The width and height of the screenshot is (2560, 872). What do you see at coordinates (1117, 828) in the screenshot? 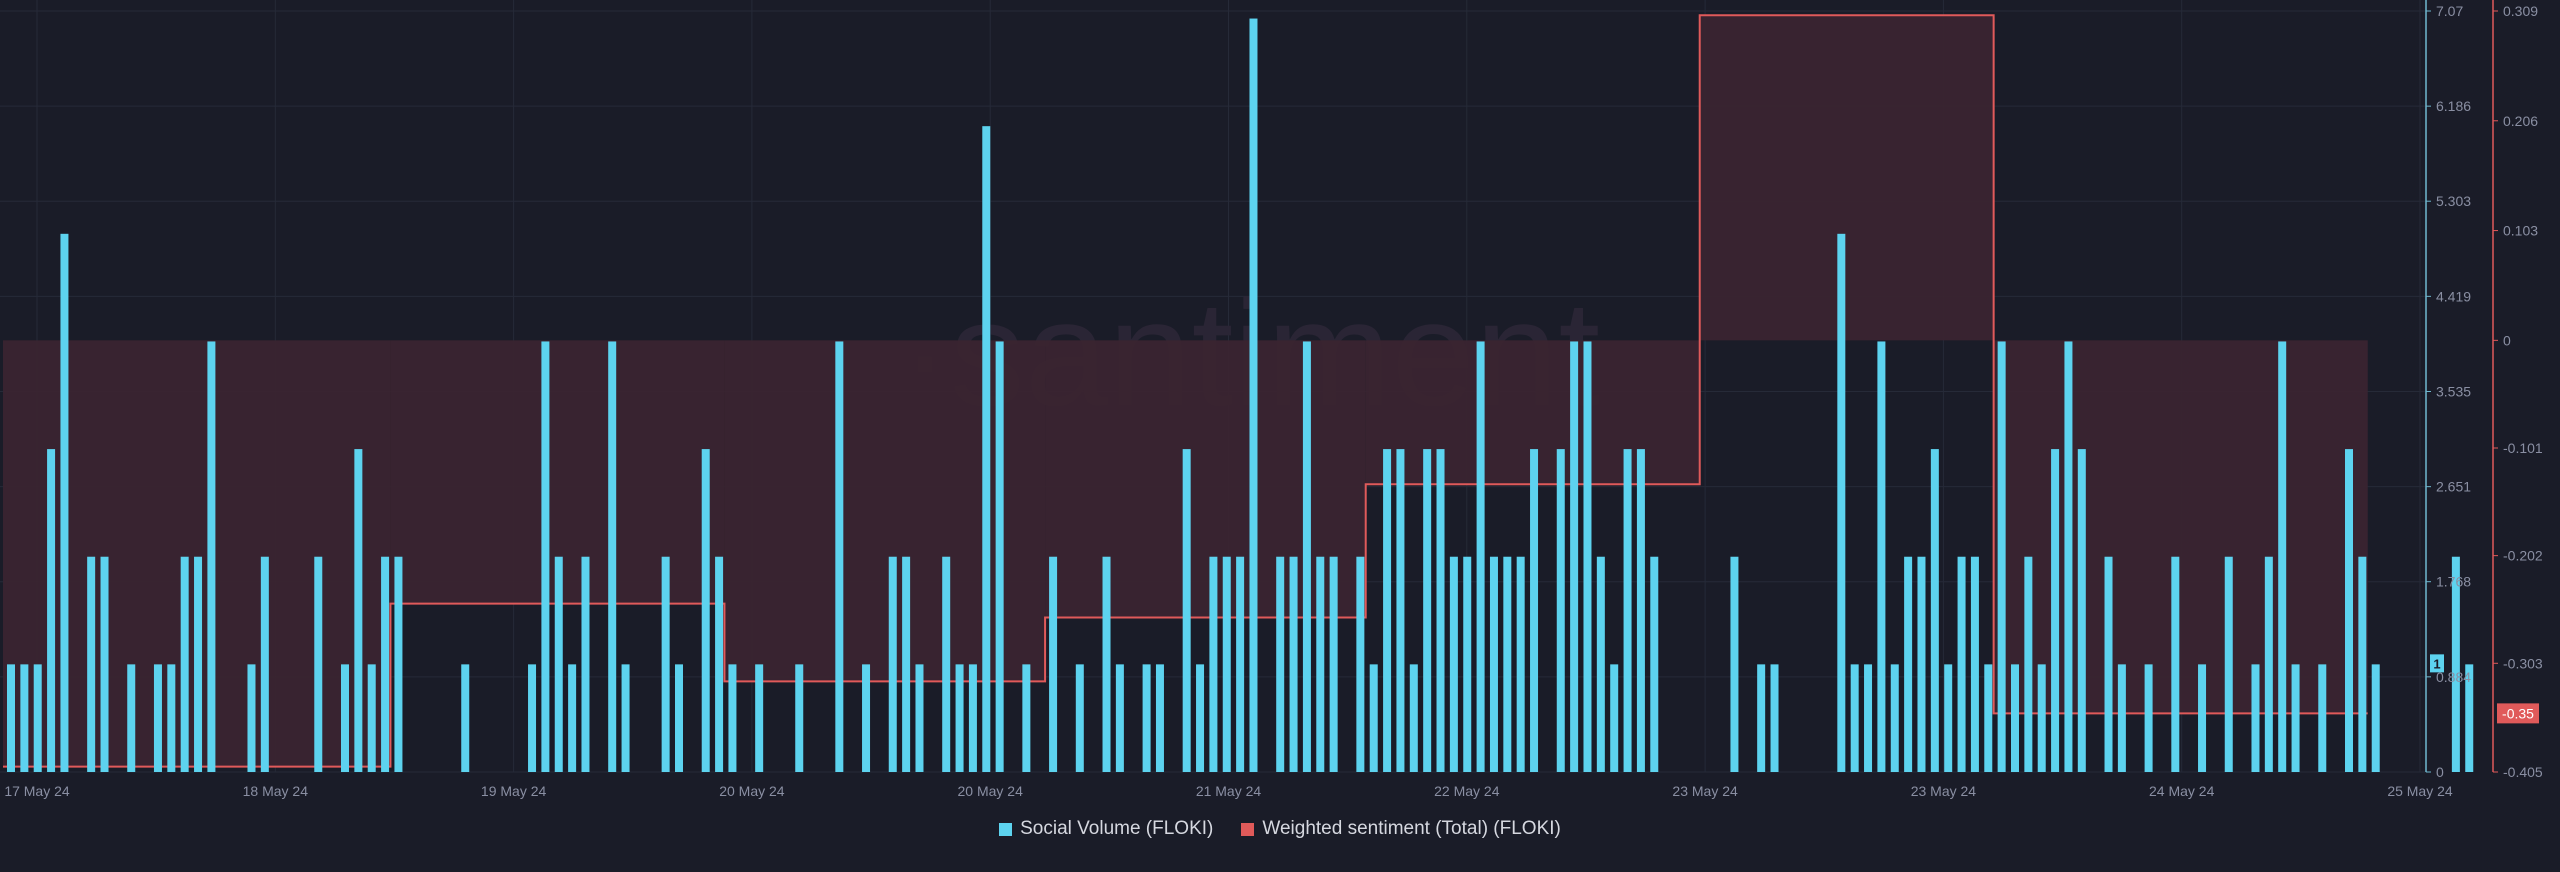
I see `legend-label-social-volume: Social Volume (FLOKI)` at bounding box center [1117, 828].